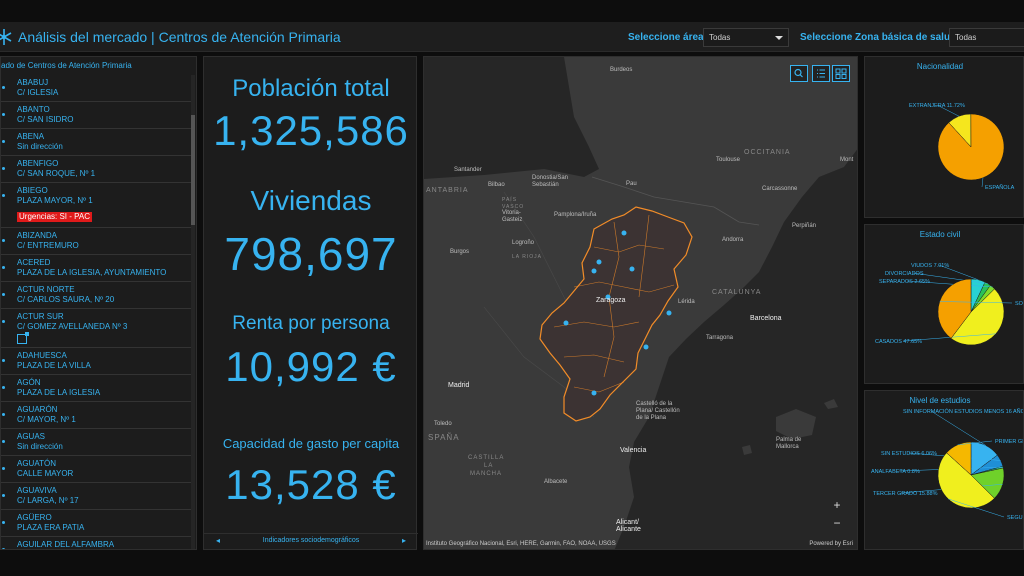 The image size is (1024, 576). I want to click on pie-slice-label: ANALFABETA 0.8%, so click(895, 472).